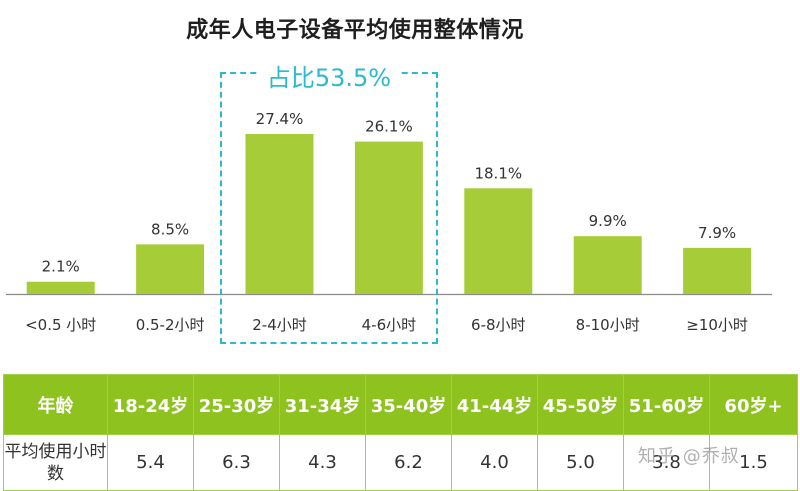 This screenshot has height=491, width=800. I want to click on watermark: 知乎 @乔叔, so click(689, 456).